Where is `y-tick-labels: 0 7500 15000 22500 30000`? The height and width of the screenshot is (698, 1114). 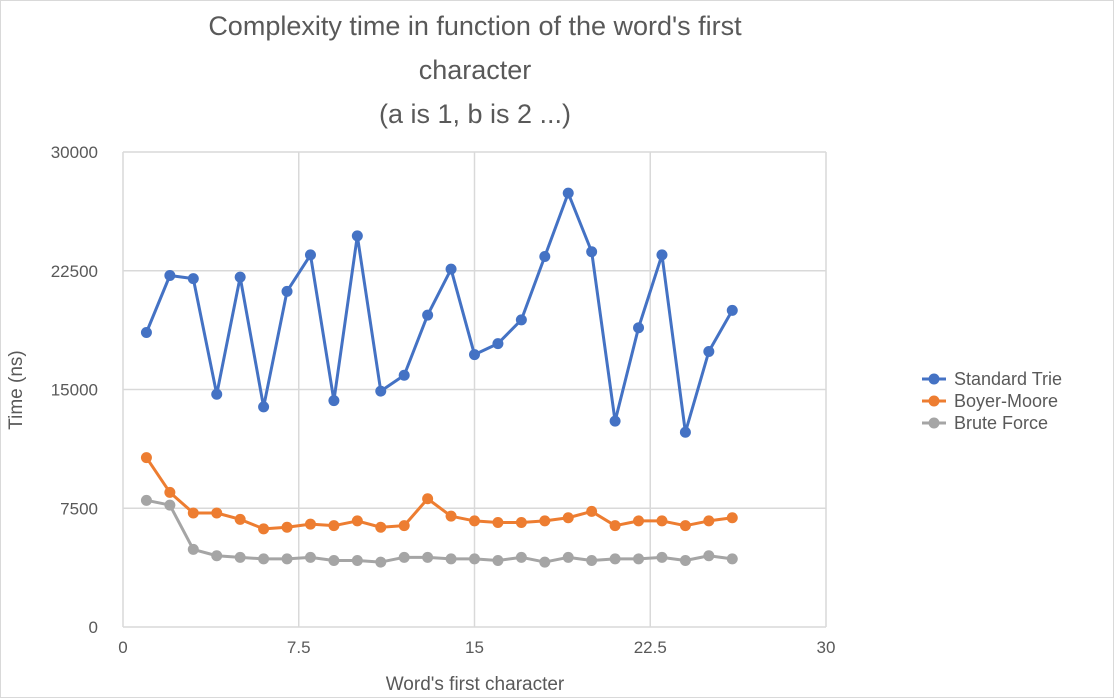
y-tick-labels: 0 7500 15000 22500 30000 is located at coordinates (74, 390).